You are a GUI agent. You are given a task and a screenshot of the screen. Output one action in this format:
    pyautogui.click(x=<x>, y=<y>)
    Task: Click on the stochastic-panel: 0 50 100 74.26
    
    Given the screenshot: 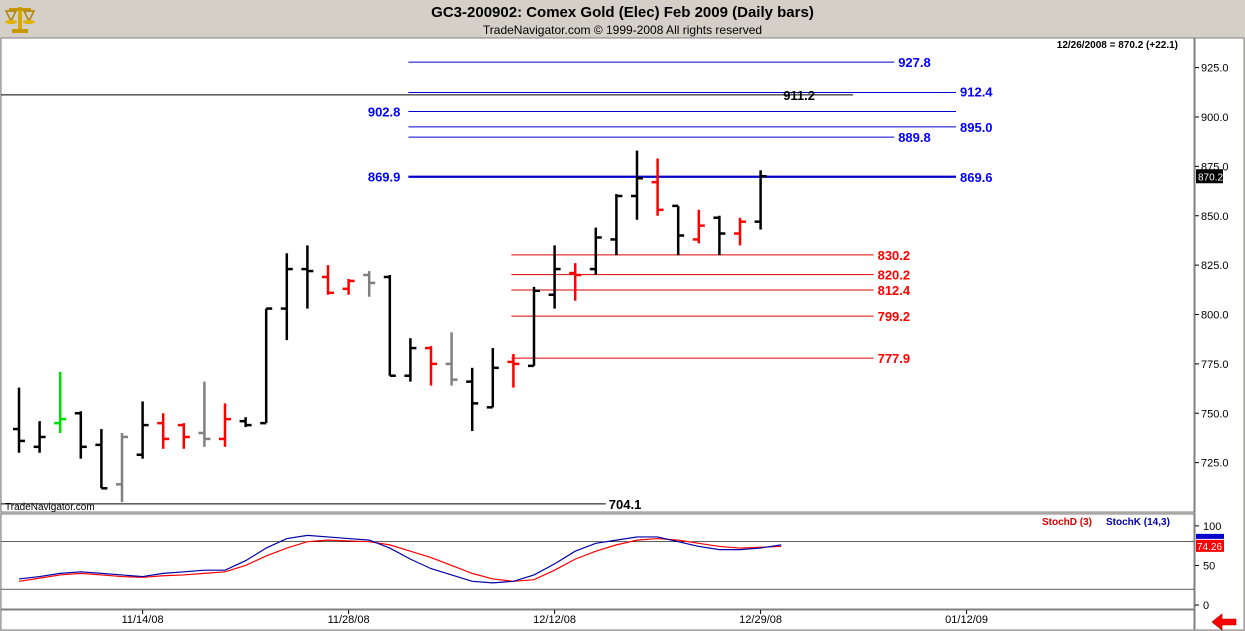 What is the action you would take?
    pyautogui.click(x=612, y=566)
    